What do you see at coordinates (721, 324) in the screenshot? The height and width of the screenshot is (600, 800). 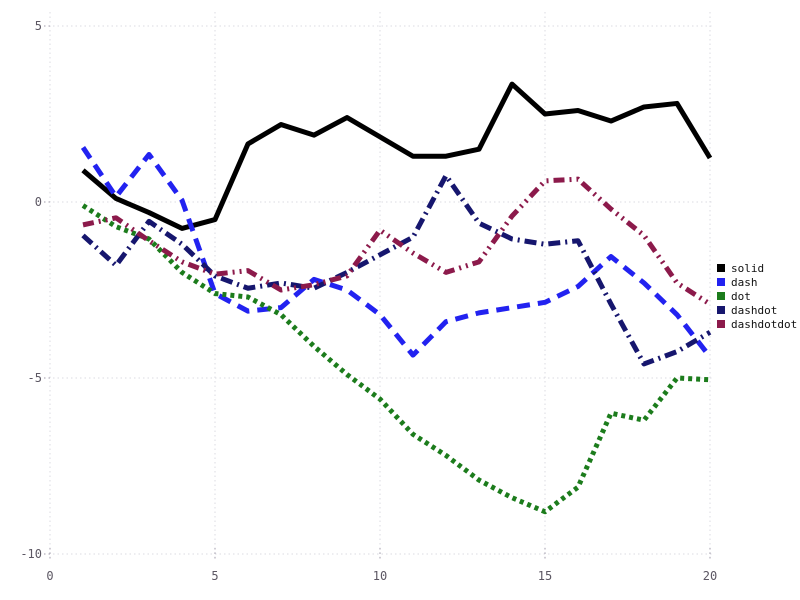 I see `legend-swatch-dashdotdot` at bounding box center [721, 324].